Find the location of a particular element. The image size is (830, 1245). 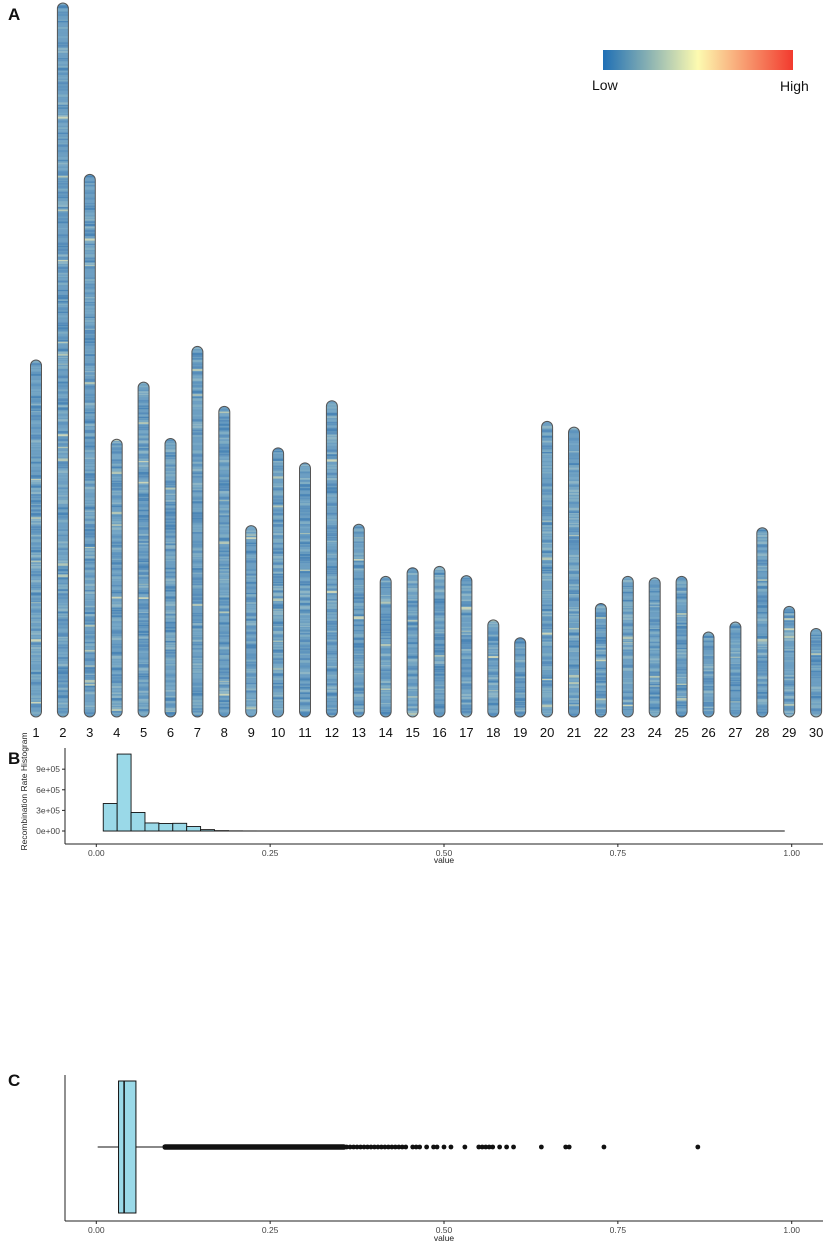

chromosome-label: 23 is located at coordinates (628, 732).